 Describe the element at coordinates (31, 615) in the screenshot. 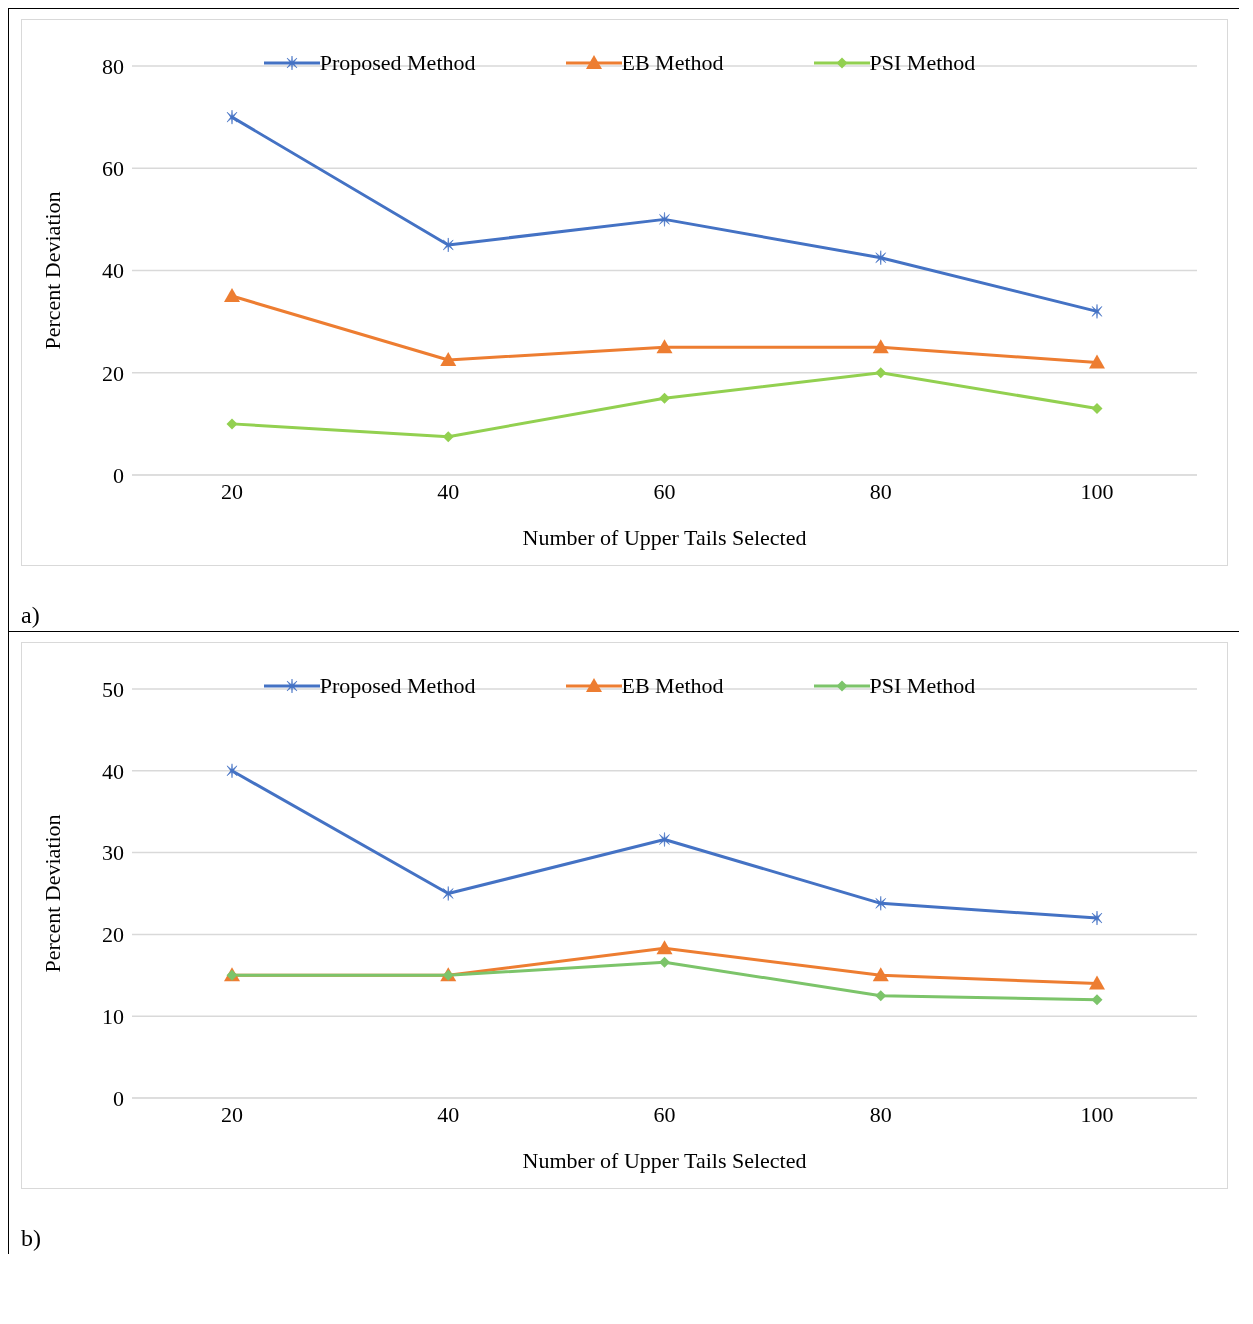

I see `text: a)` at that location.